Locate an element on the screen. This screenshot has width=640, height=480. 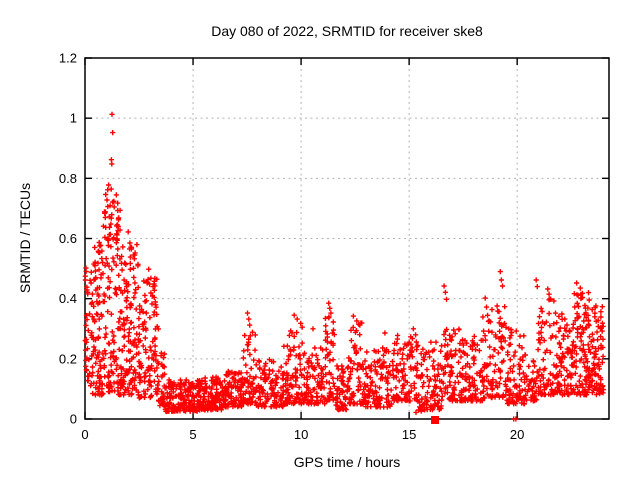
y-tick-label: 1.2 is located at coordinates (68, 58).